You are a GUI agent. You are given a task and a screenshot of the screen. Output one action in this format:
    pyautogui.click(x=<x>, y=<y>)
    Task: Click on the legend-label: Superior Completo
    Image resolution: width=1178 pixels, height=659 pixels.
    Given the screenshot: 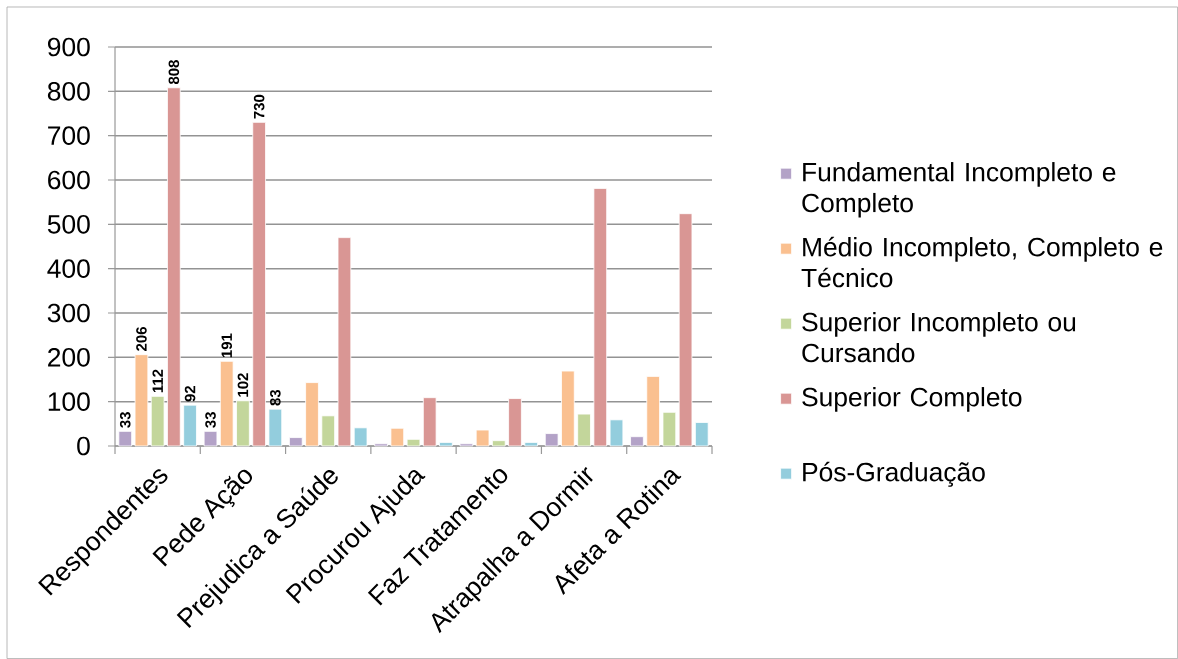 What is the action you would take?
    pyautogui.click(x=912, y=399)
    